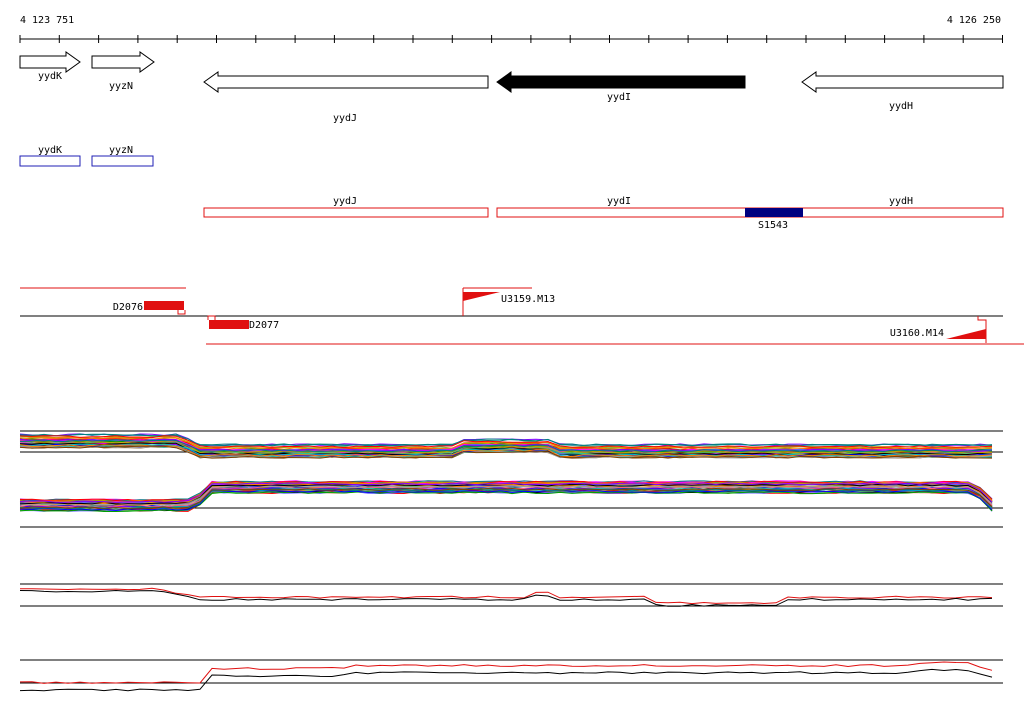 The height and width of the screenshot is (714, 1024). Describe the element at coordinates (345, 118) in the screenshot. I see `gene-label-yydJ: yydJ` at that location.